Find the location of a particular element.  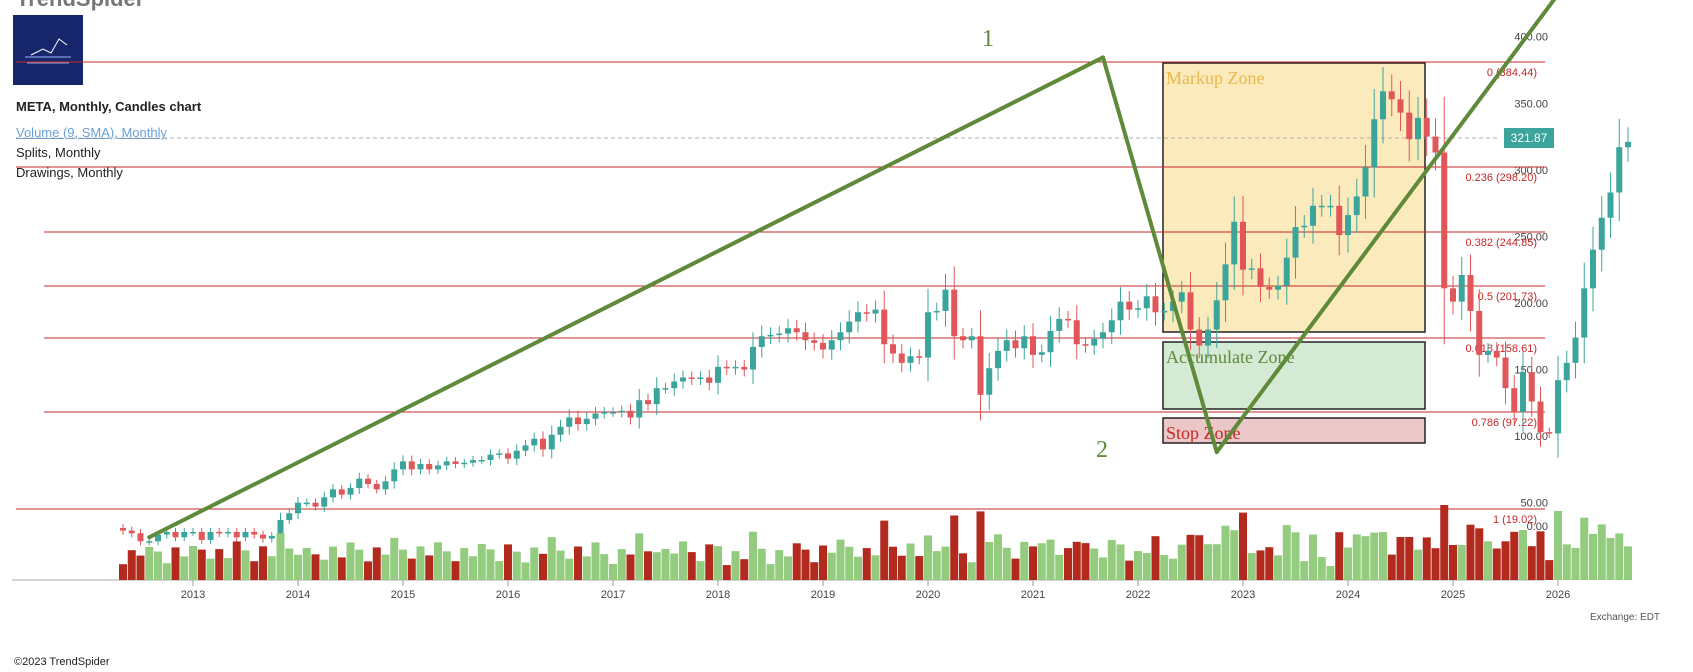

fib-level-label: 0.786 (97.22) is located at coordinates (1504, 423).